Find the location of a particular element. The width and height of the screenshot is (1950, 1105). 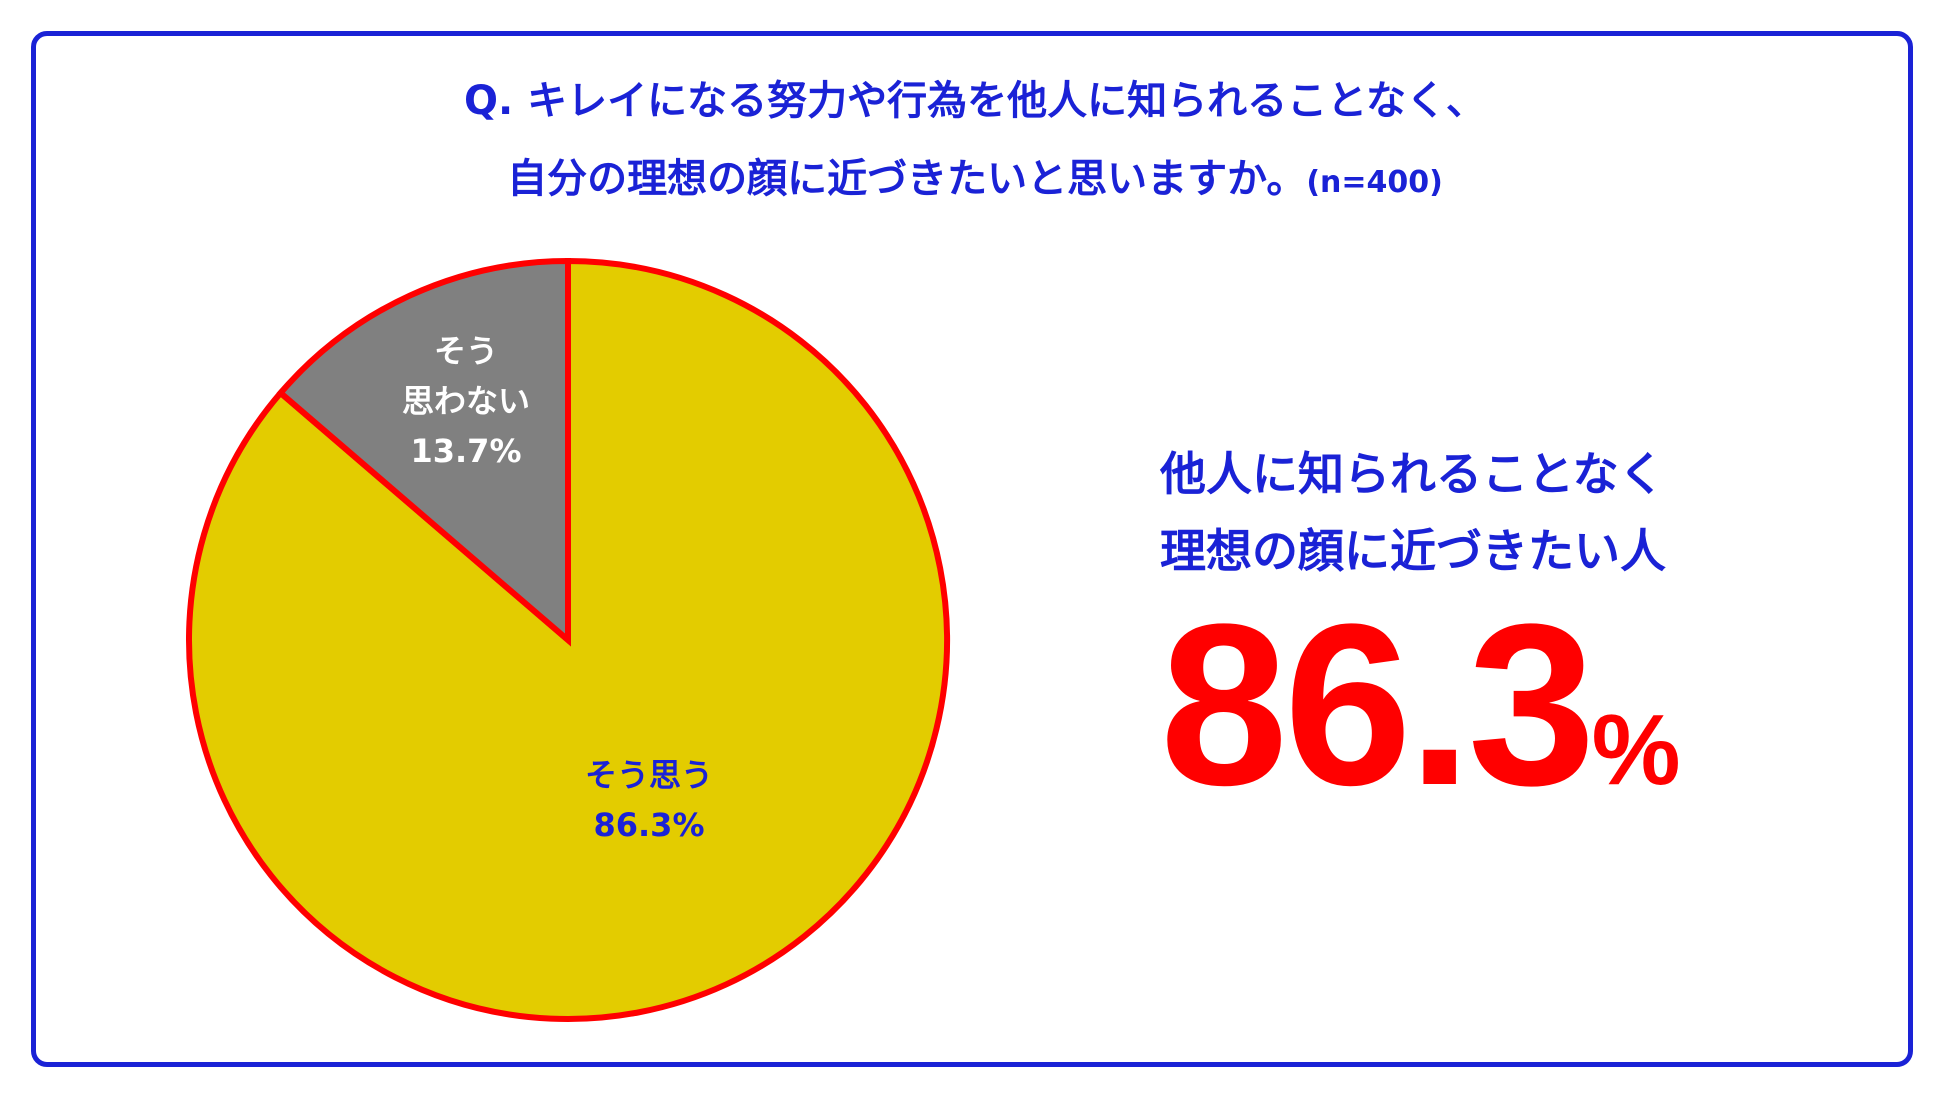

slice-label-no-line1: そう is located at coordinates (466, 351).